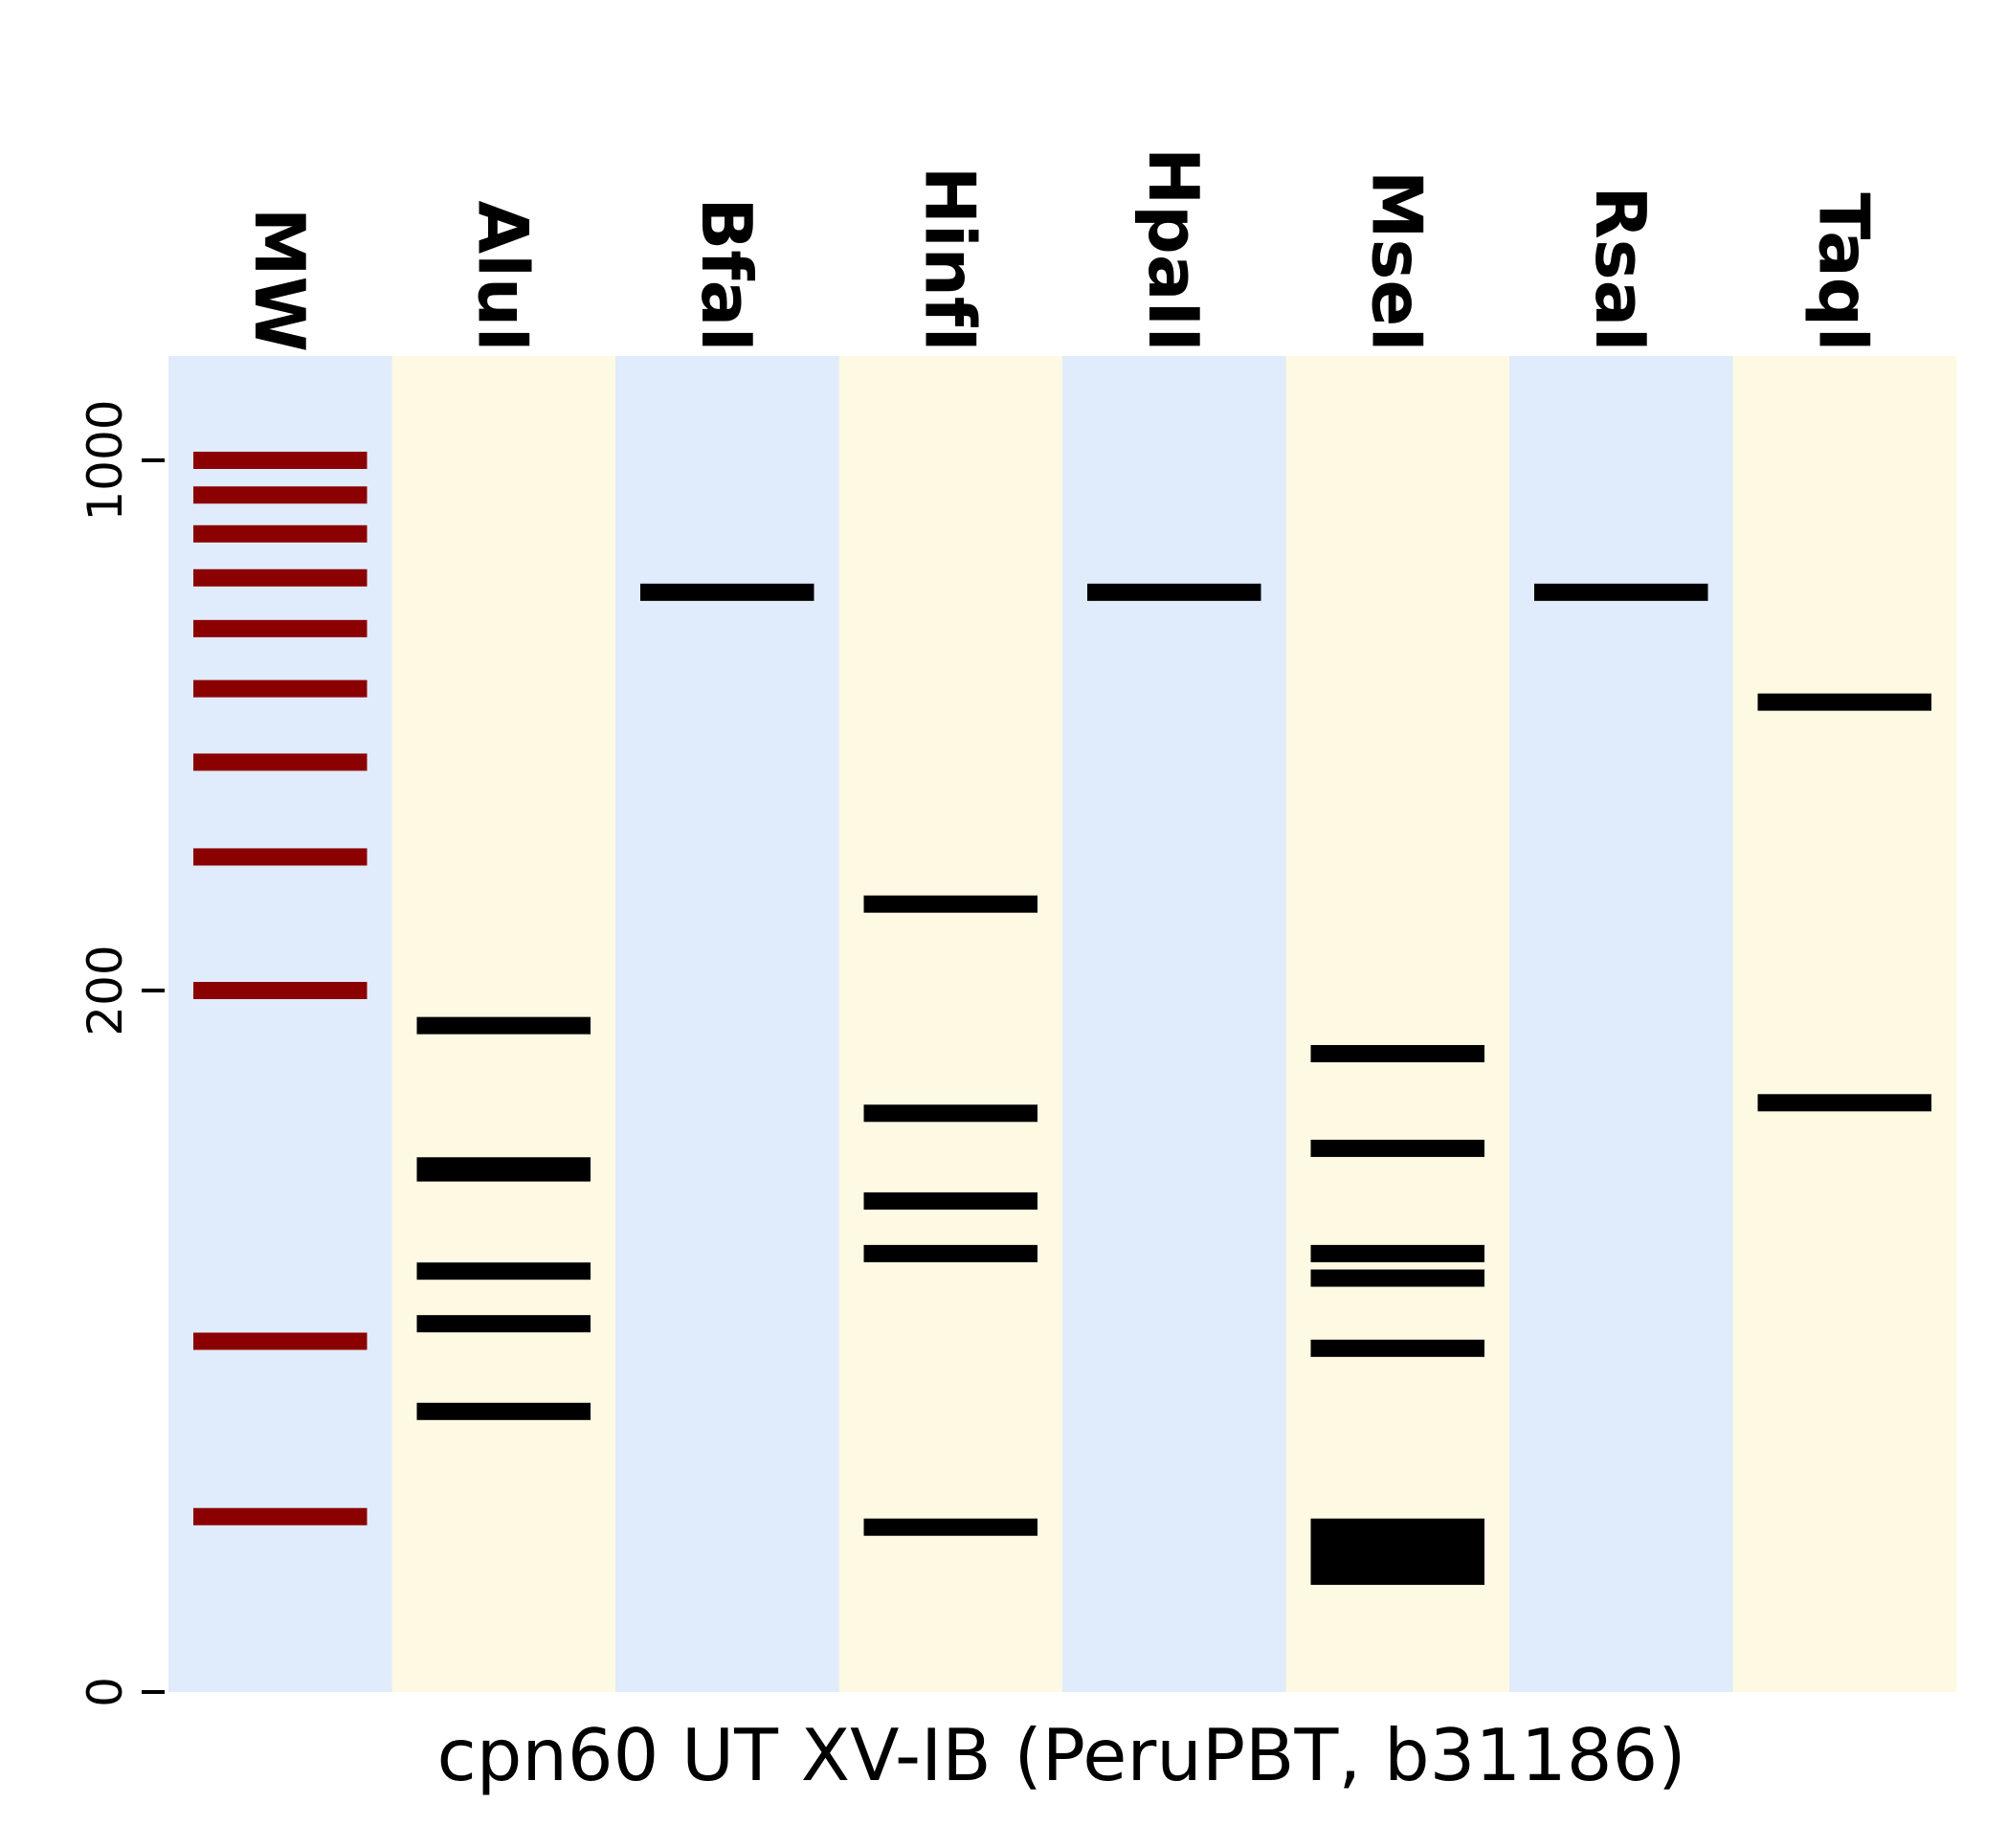  What do you see at coordinates (949, 260) in the screenshot?
I see `lane-label-hinfi: HinfI` at bounding box center [949, 260].